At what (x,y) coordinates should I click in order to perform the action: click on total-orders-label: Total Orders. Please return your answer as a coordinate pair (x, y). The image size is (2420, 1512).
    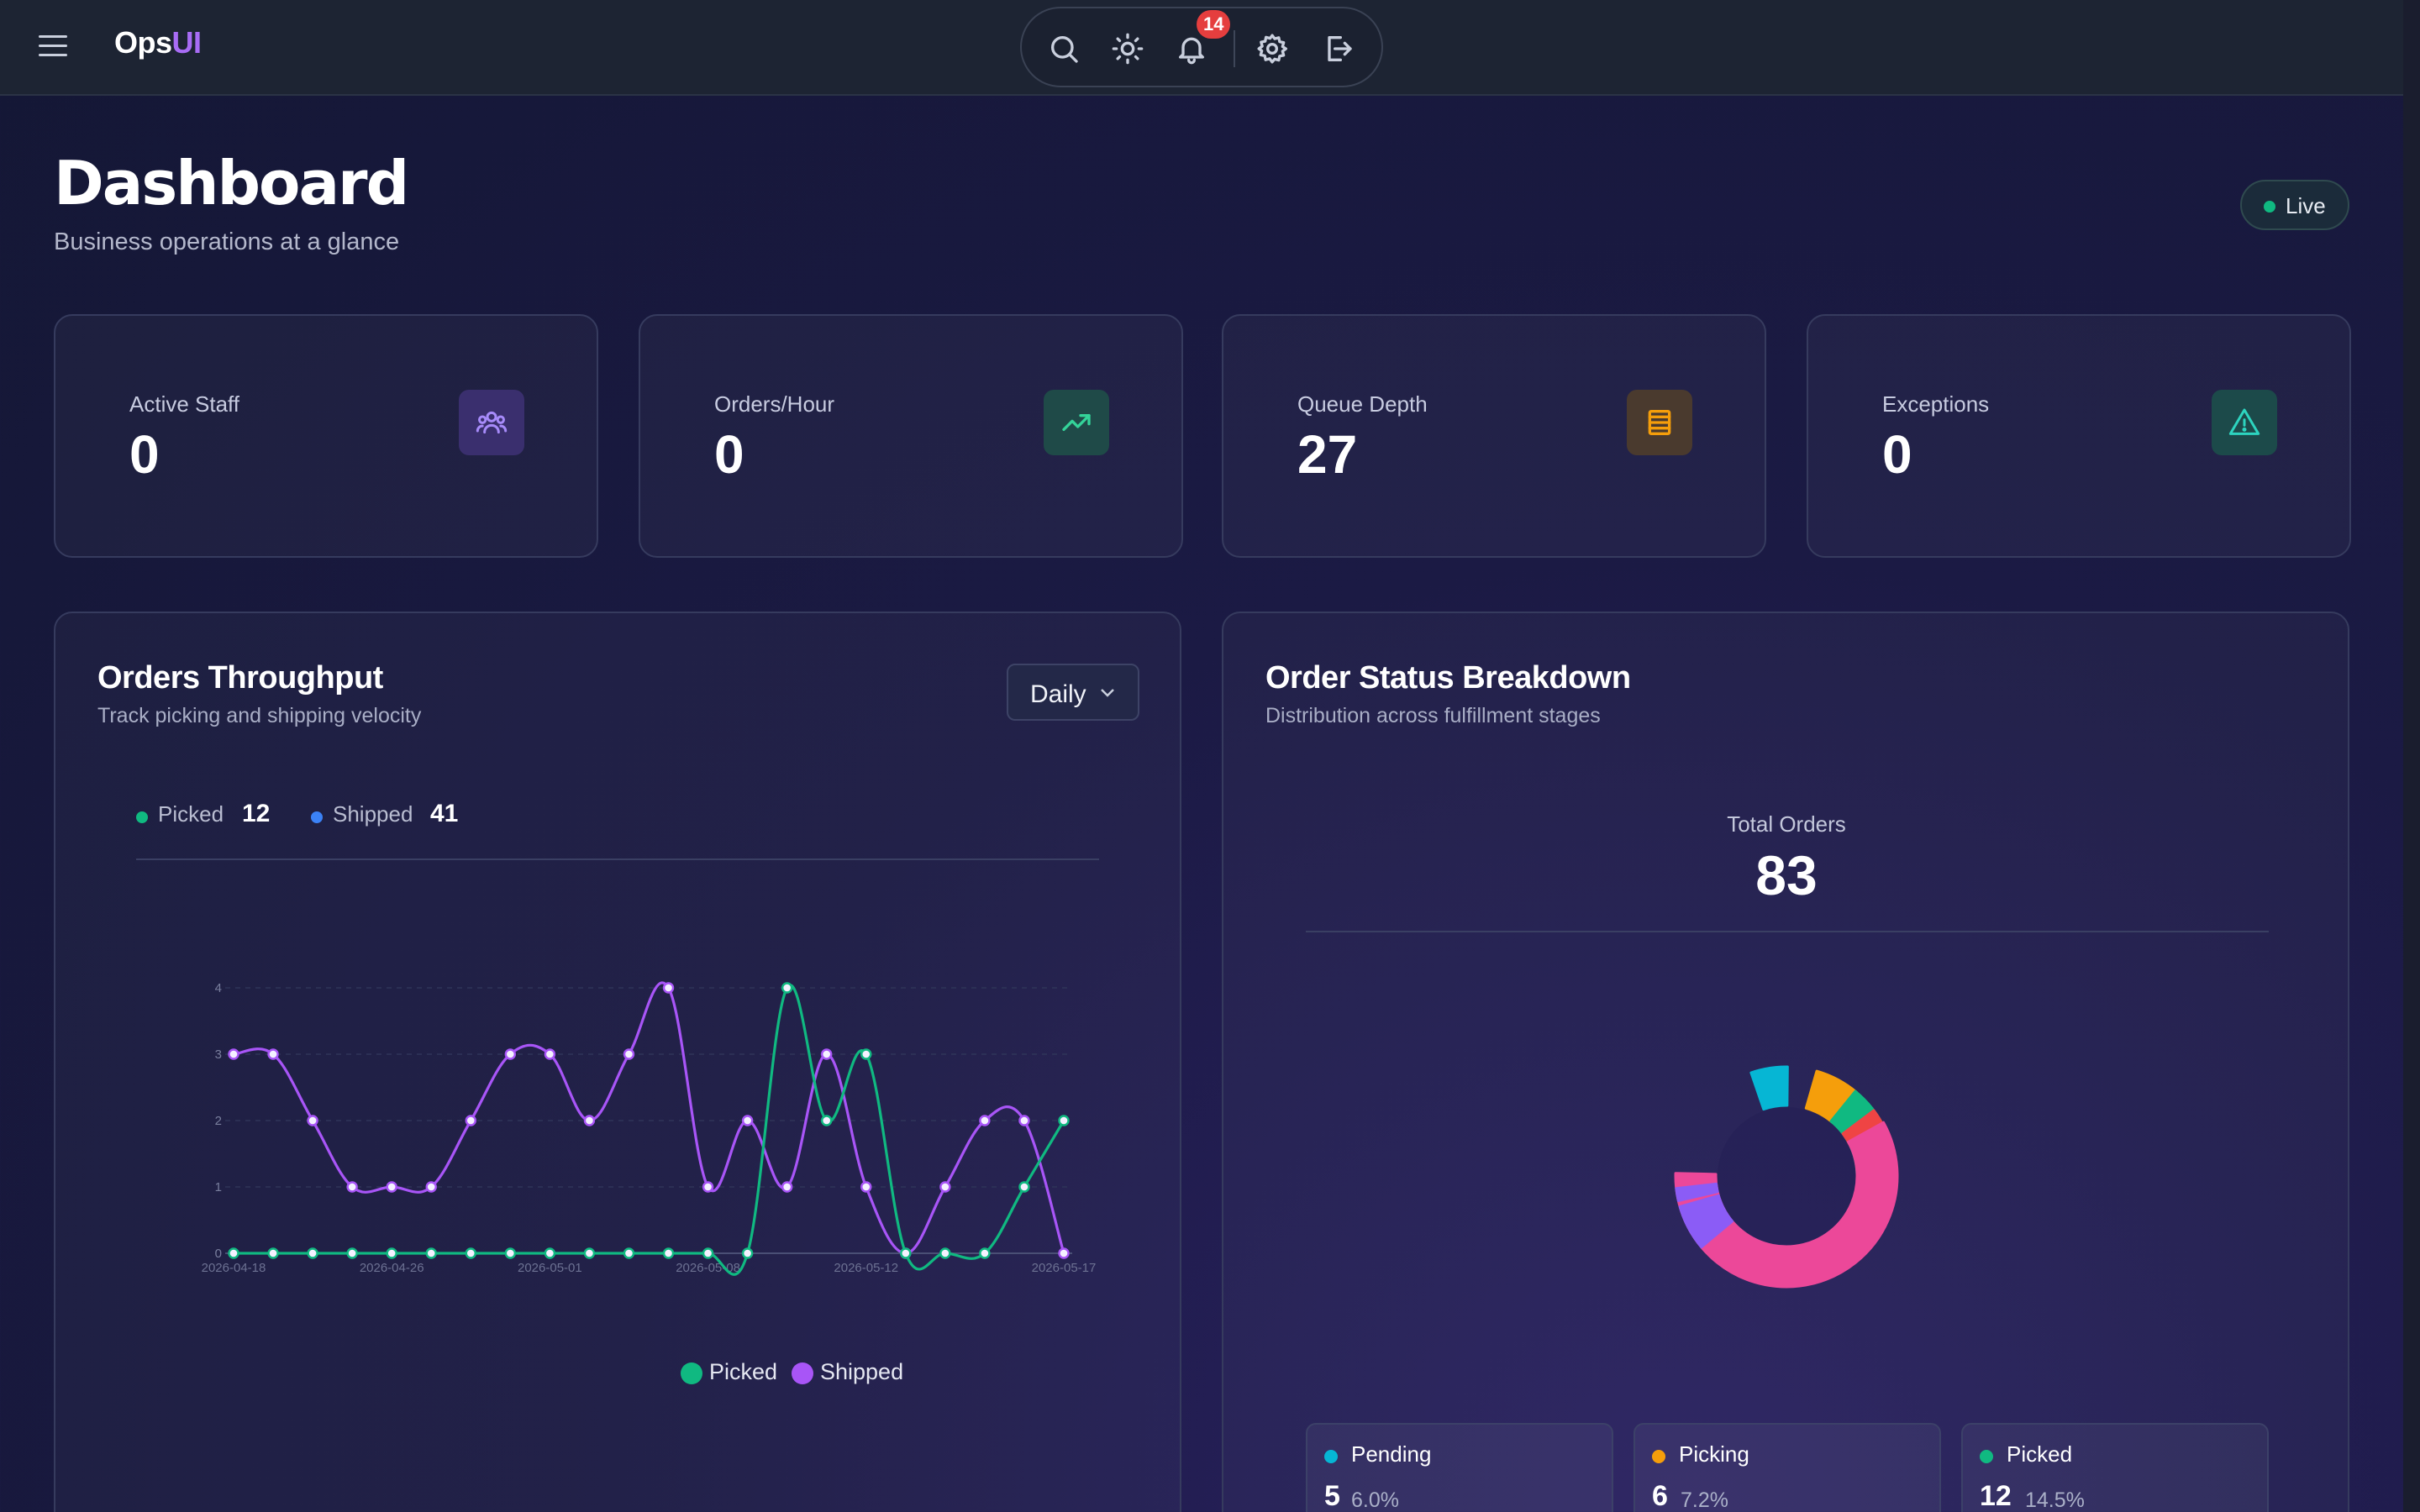
    Looking at the image, I should click on (1787, 824).